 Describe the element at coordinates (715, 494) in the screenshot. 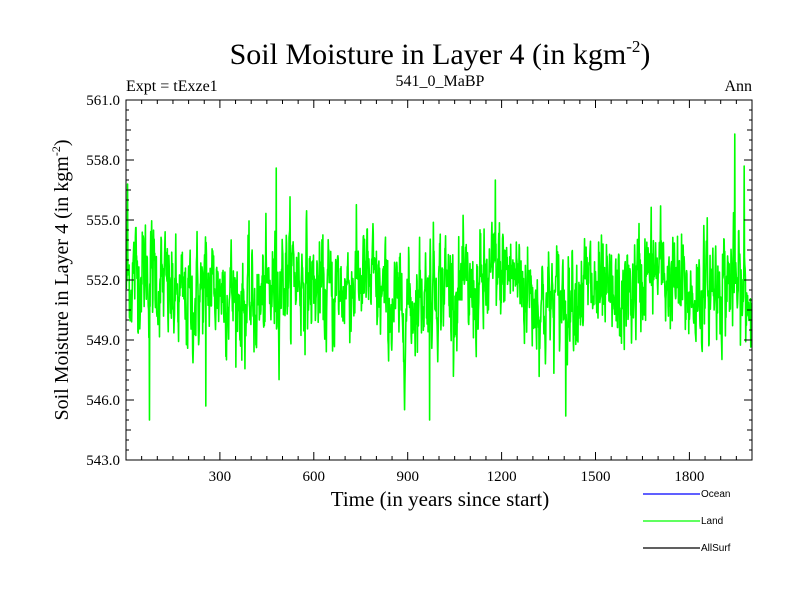

I see `legend-label-ocean: Ocean` at that location.